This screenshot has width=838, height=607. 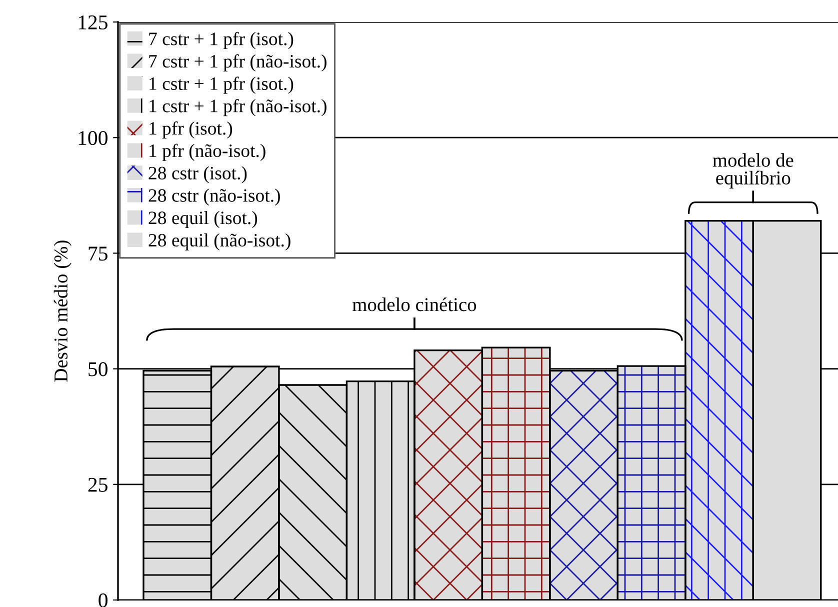 What do you see at coordinates (197, 175) in the screenshot?
I see `legend-label: 28 cstr (isot.)` at bounding box center [197, 175].